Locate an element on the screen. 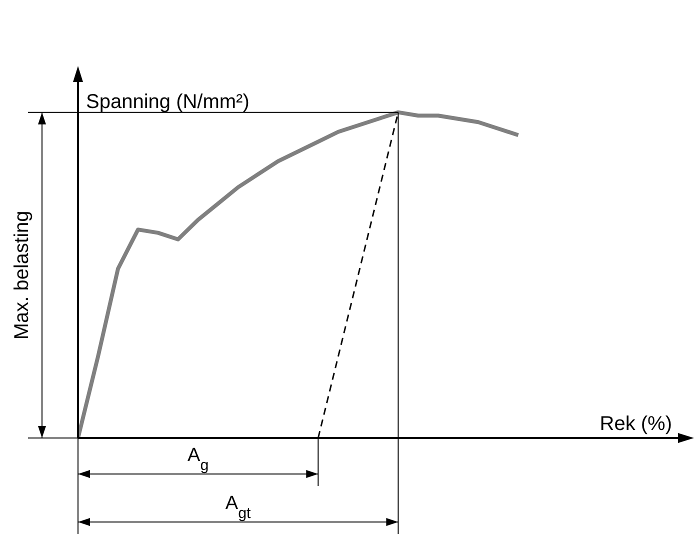 This screenshot has height=551, width=697. y-axis-title: Spanning (N/mm²) is located at coordinates (168, 102).